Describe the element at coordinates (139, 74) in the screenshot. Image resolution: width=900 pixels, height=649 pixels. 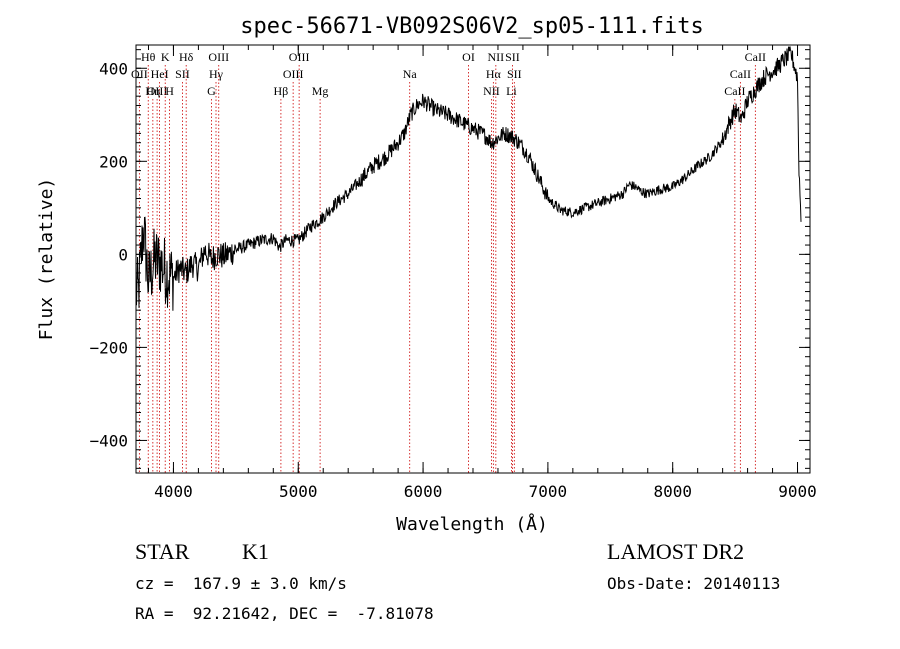
I see `line-marker-label: OII` at that location.